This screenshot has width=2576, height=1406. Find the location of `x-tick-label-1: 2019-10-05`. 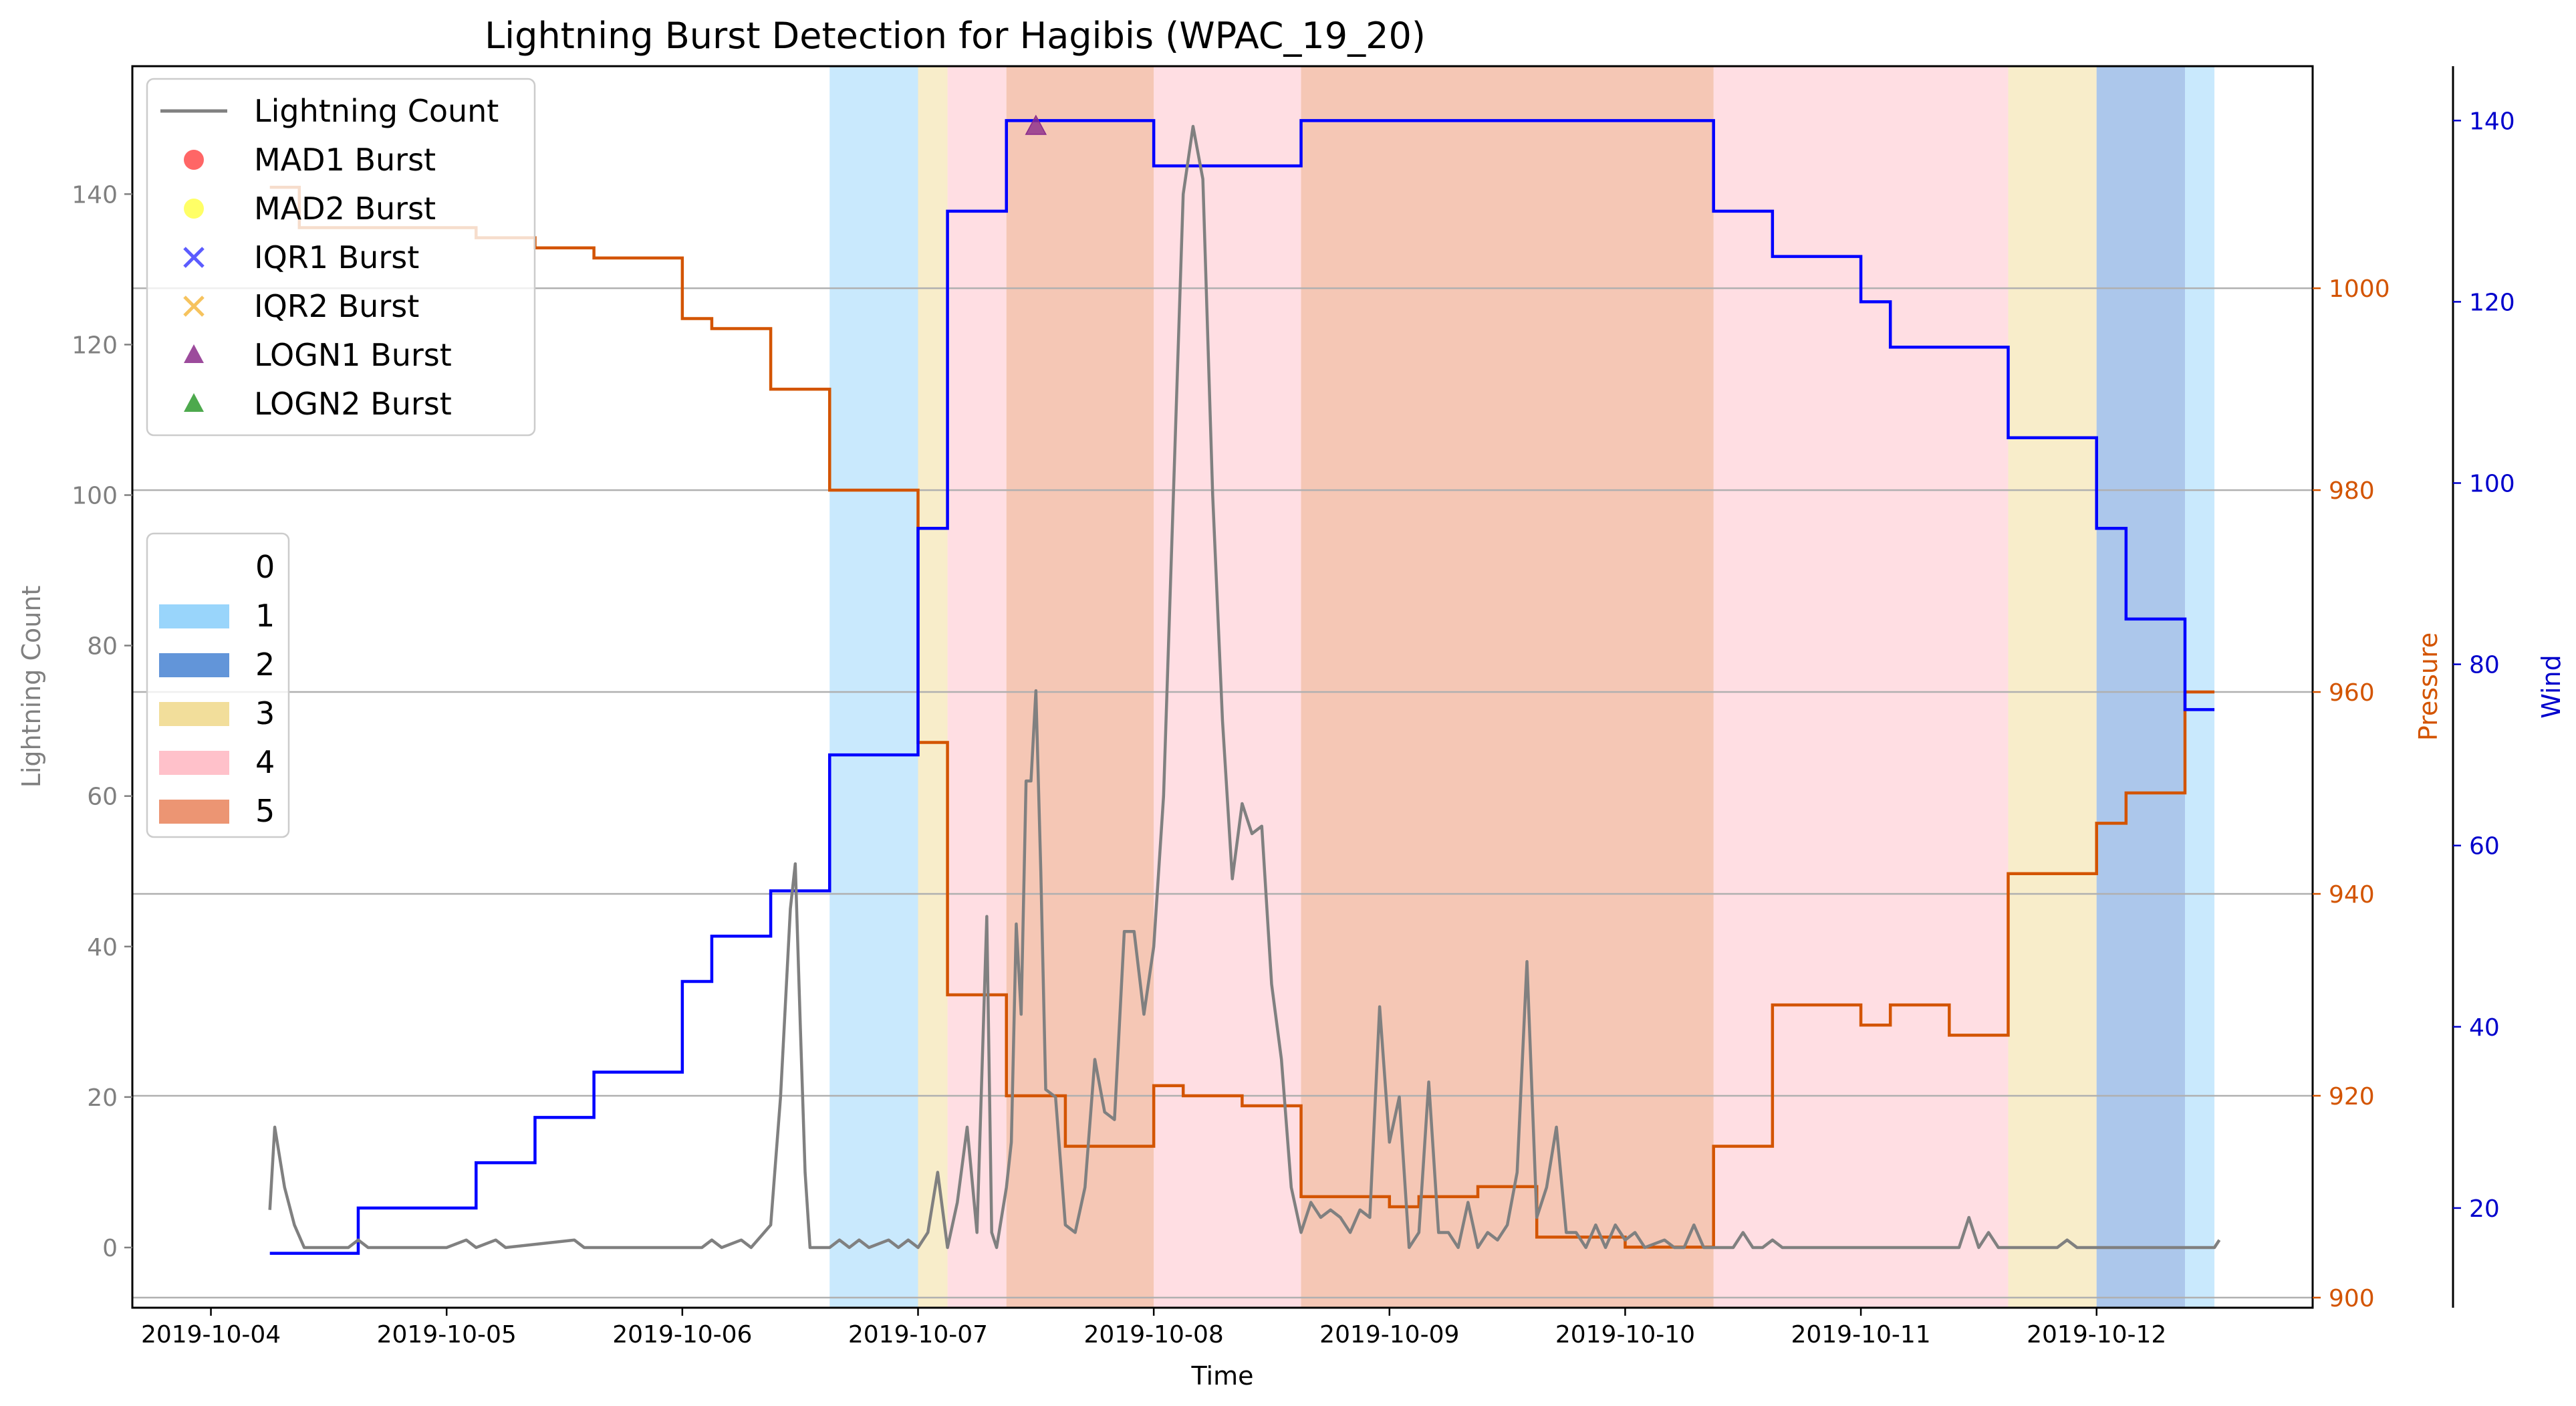

x-tick-label-1: 2019-10-05 is located at coordinates (447, 1335).